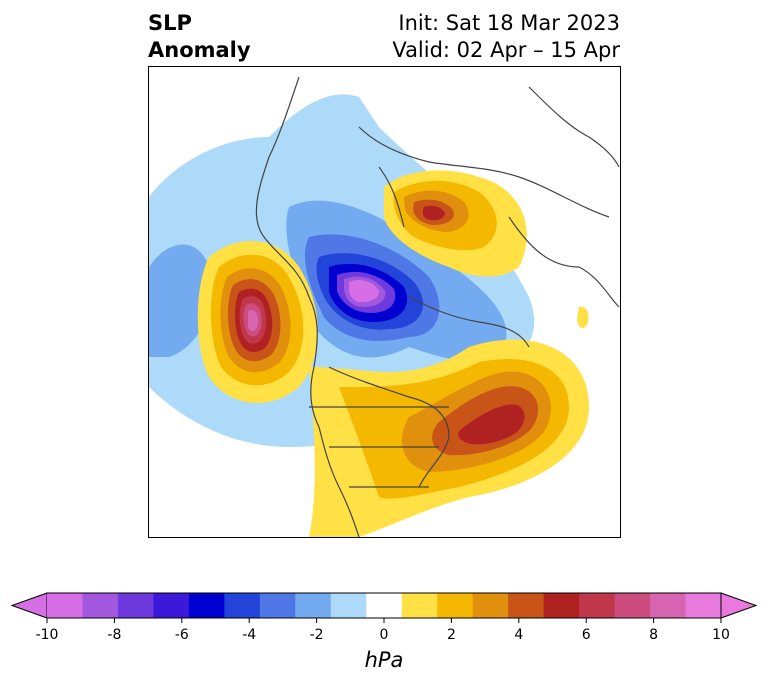  What do you see at coordinates (721, 635) in the screenshot?
I see `colorbar-tick-label: 10` at bounding box center [721, 635].